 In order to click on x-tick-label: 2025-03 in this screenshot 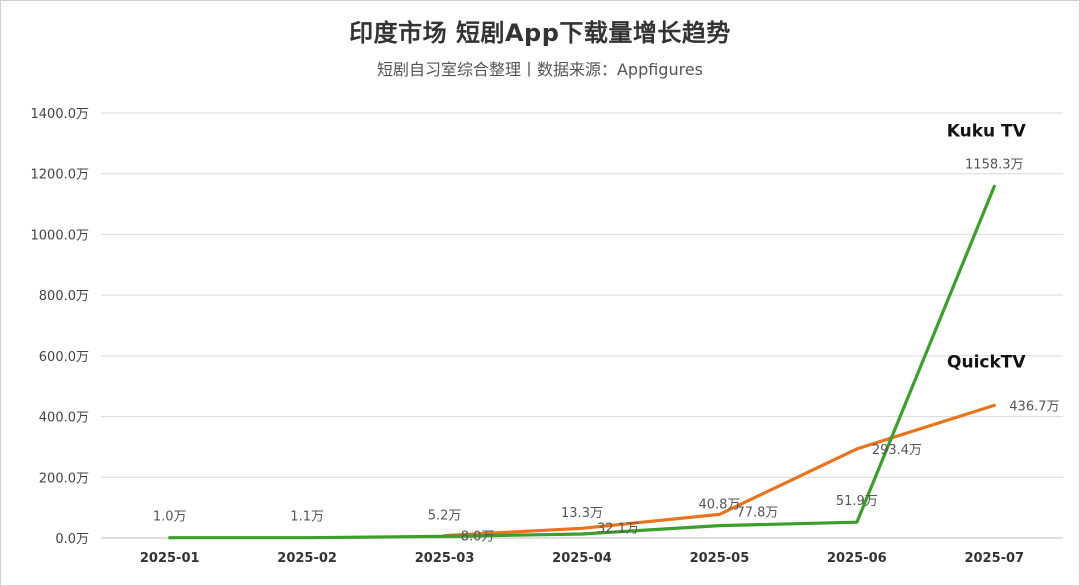, I will do `click(445, 558)`.